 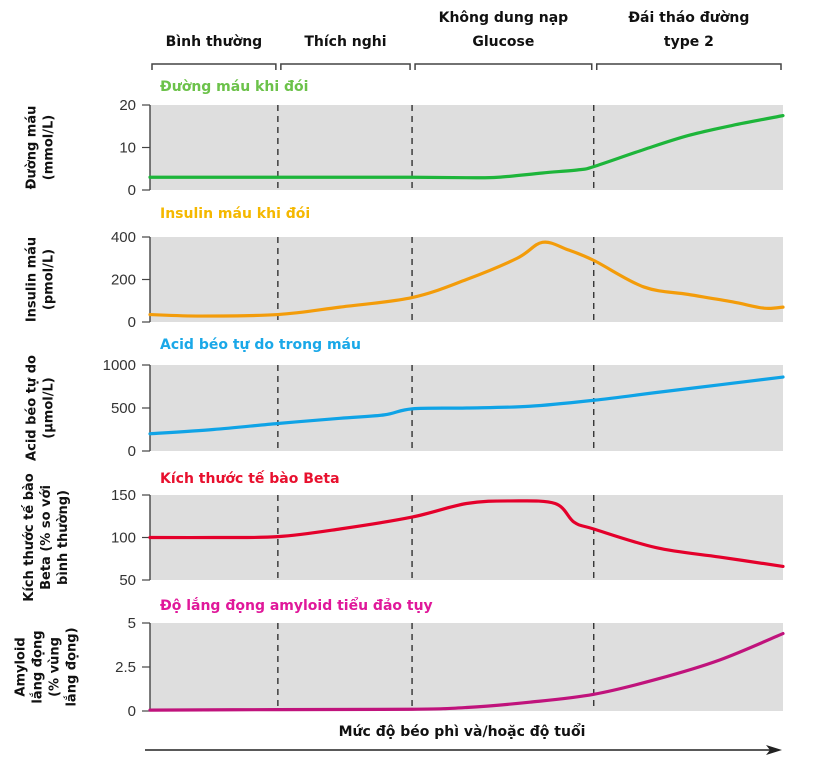 What do you see at coordinates (32, 148) in the screenshot?
I see `y-axis-label: Đường máu` at bounding box center [32, 148].